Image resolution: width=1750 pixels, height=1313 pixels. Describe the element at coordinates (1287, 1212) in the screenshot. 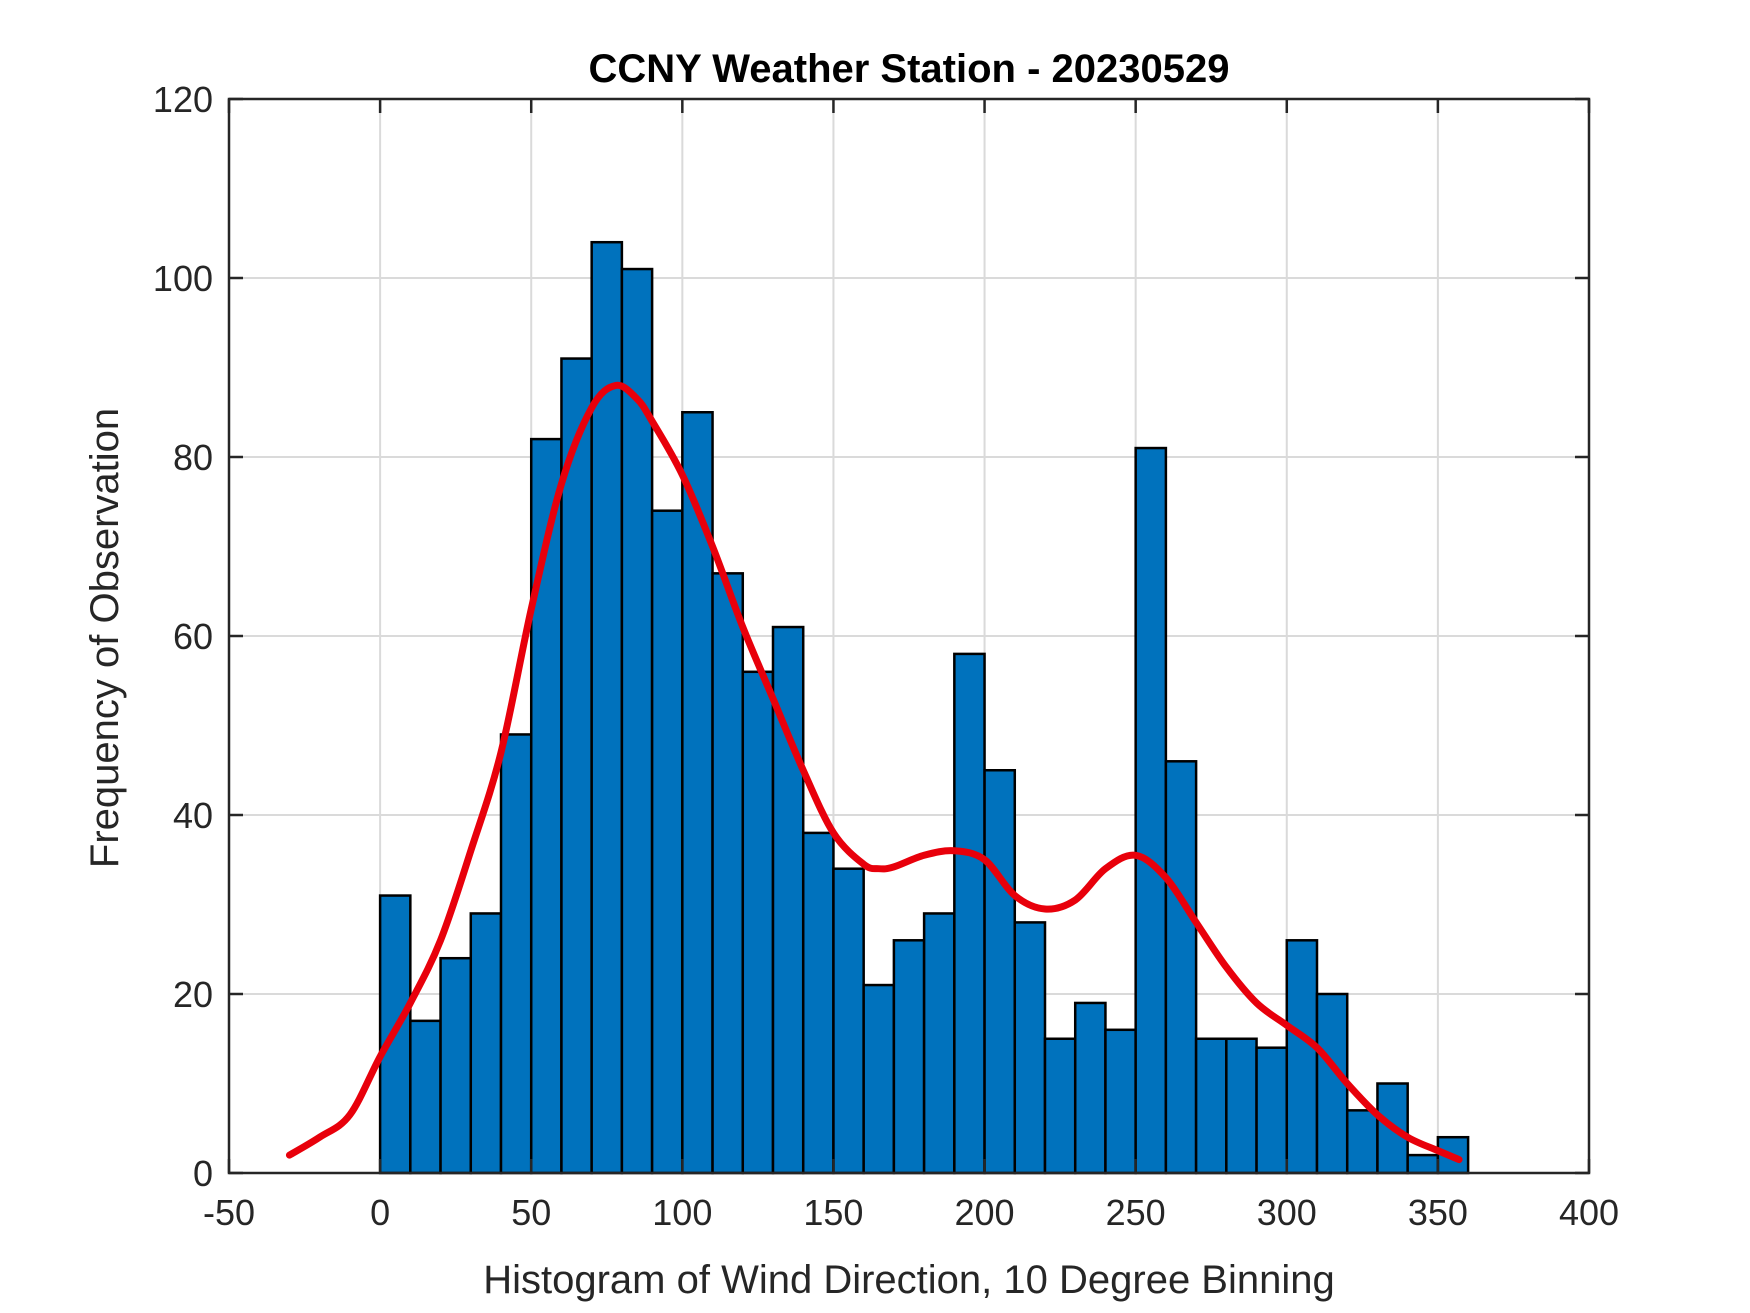

I see `x-tick-label: 300` at that location.